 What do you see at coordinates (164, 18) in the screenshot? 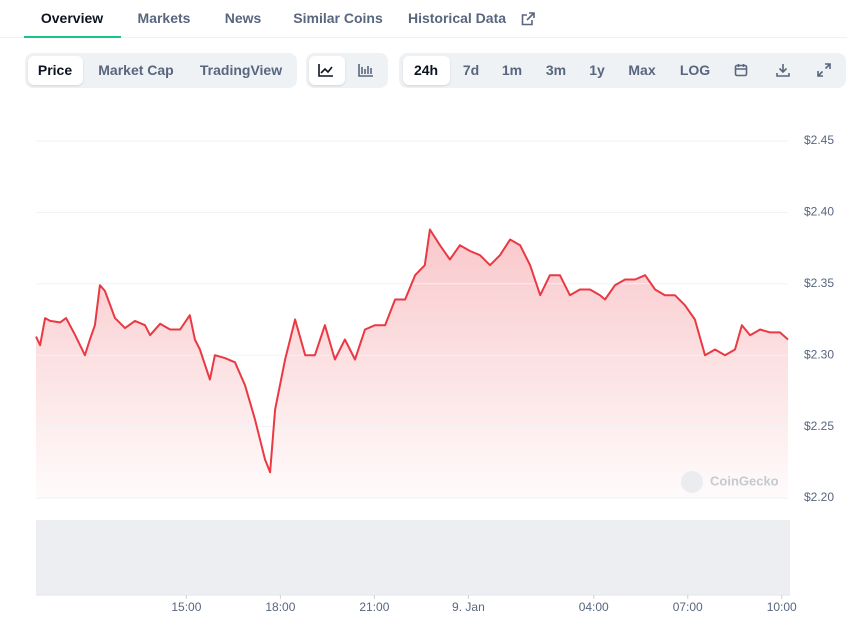
I see `tab: Markets` at bounding box center [164, 18].